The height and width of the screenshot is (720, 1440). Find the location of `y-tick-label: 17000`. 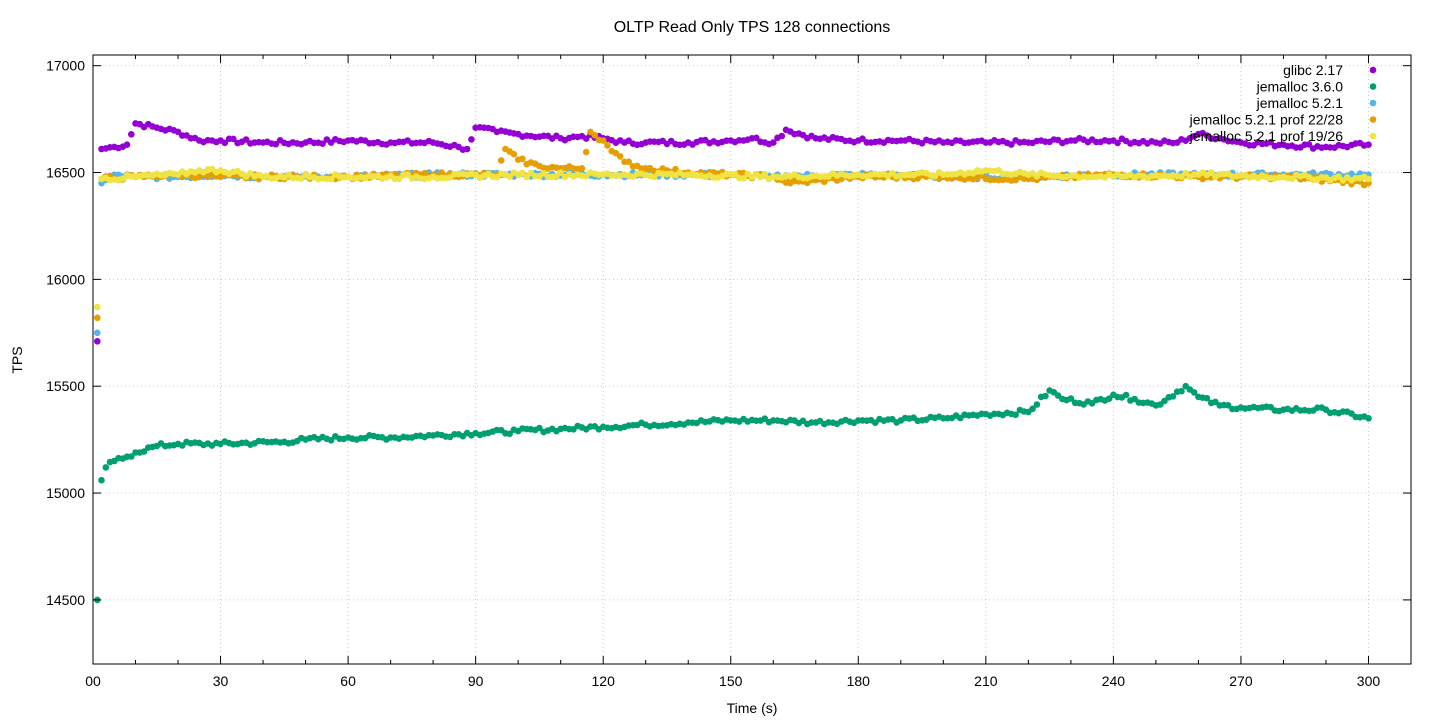

y-tick-label: 17000 is located at coordinates (65, 66).